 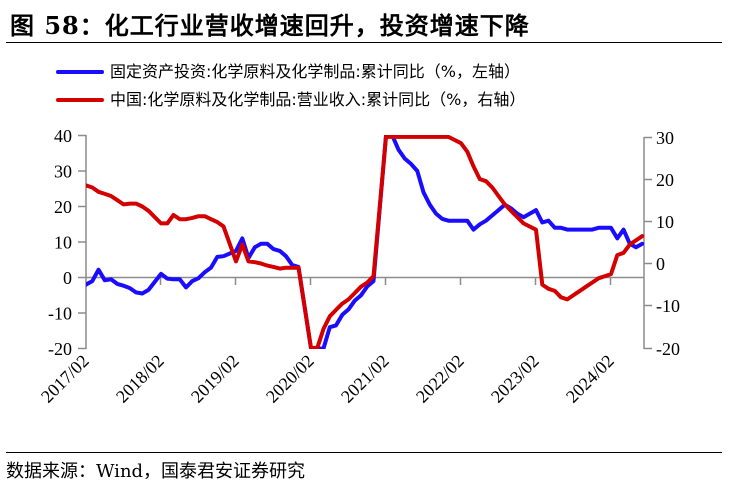 I want to click on x-tick-label: 2021/02, so click(x=365, y=379).